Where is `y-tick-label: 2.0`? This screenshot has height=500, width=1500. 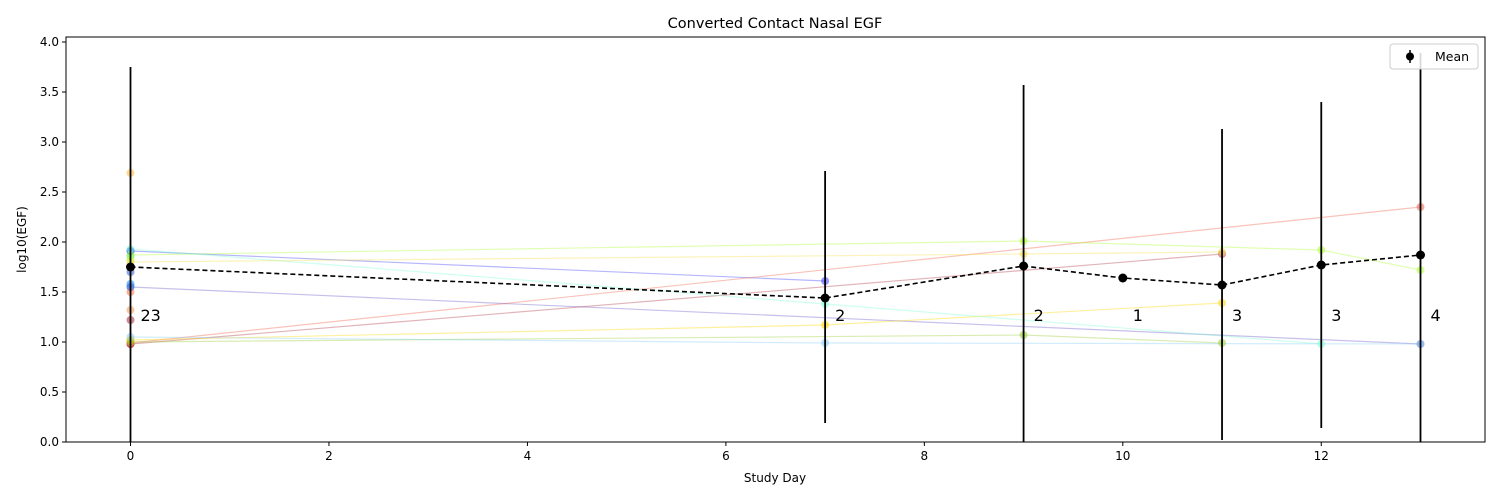 y-tick-label: 2.0 is located at coordinates (49, 242).